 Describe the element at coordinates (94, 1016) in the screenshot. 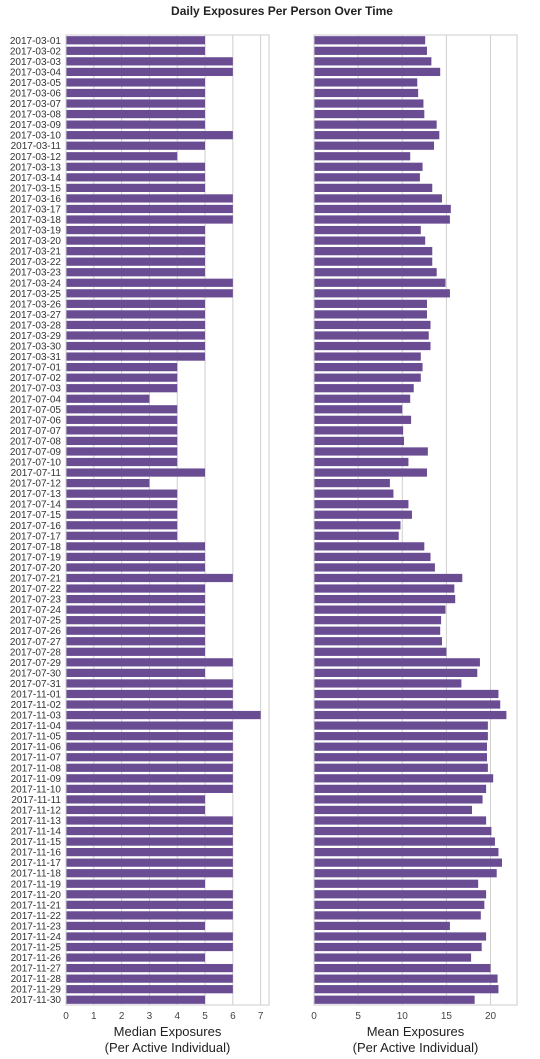

I see `x-tick-label: 1` at that location.